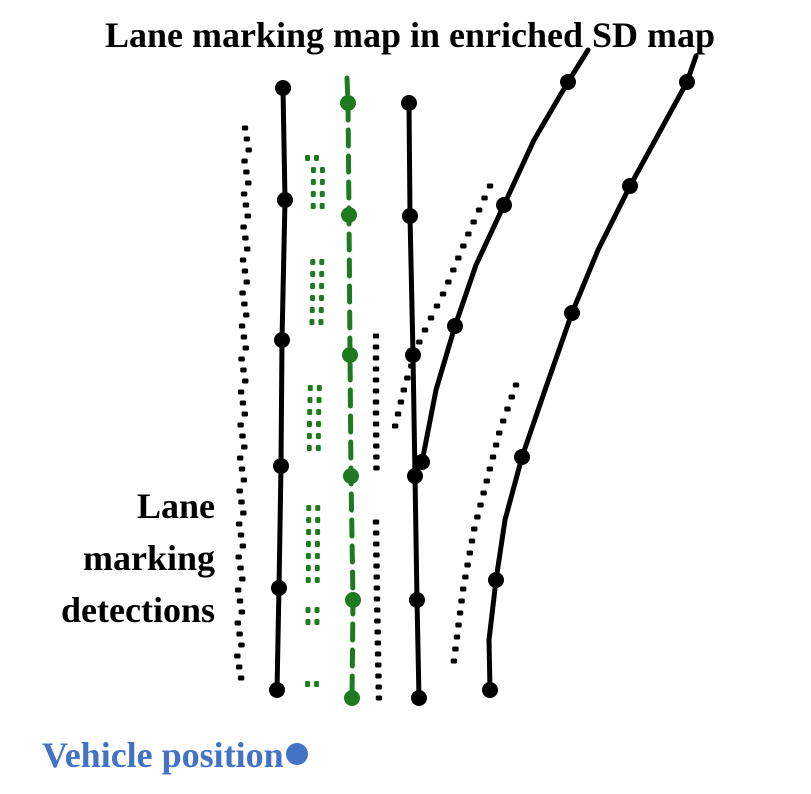 Image resolution: width=811 pixels, height=794 pixels. Describe the element at coordinates (175, 755) in the screenshot. I see `vehicle-position-legend: Vehicle position` at that location.